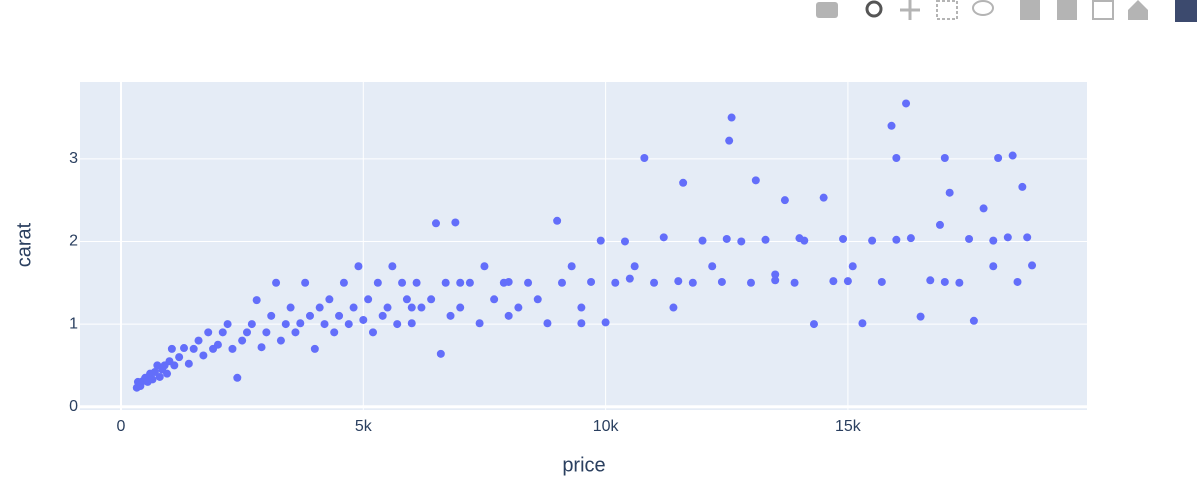  Describe the element at coordinates (874, 9) in the screenshot. I see `zoom-button` at that location.